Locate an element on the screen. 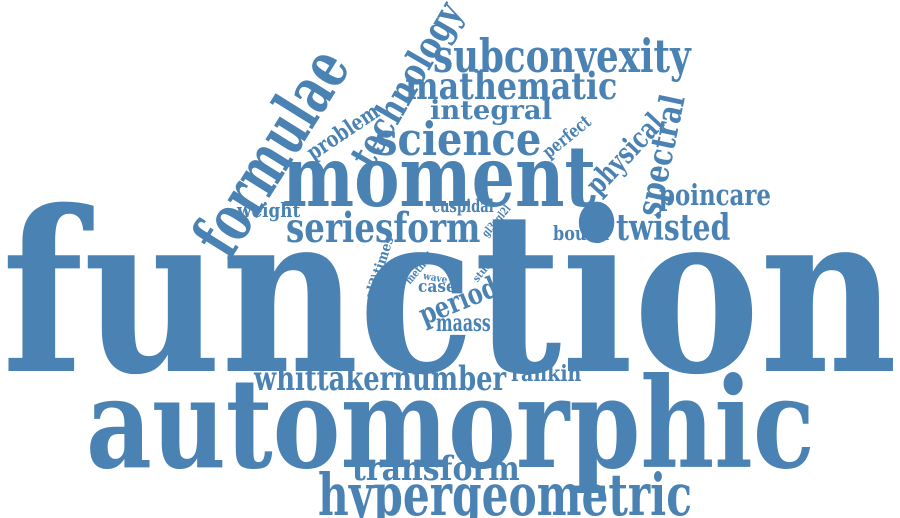 The width and height of the screenshot is (900, 518). word-rankin: rankin is located at coordinates (546, 374).